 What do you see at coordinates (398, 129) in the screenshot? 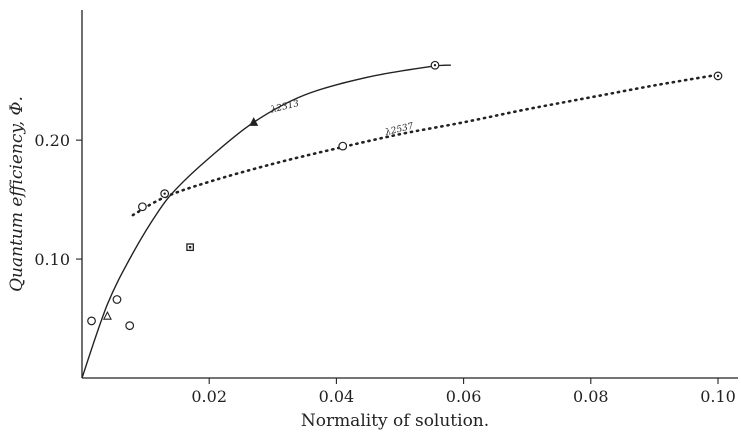
I see `series-label: λ2537` at bounding box center [398, 129].